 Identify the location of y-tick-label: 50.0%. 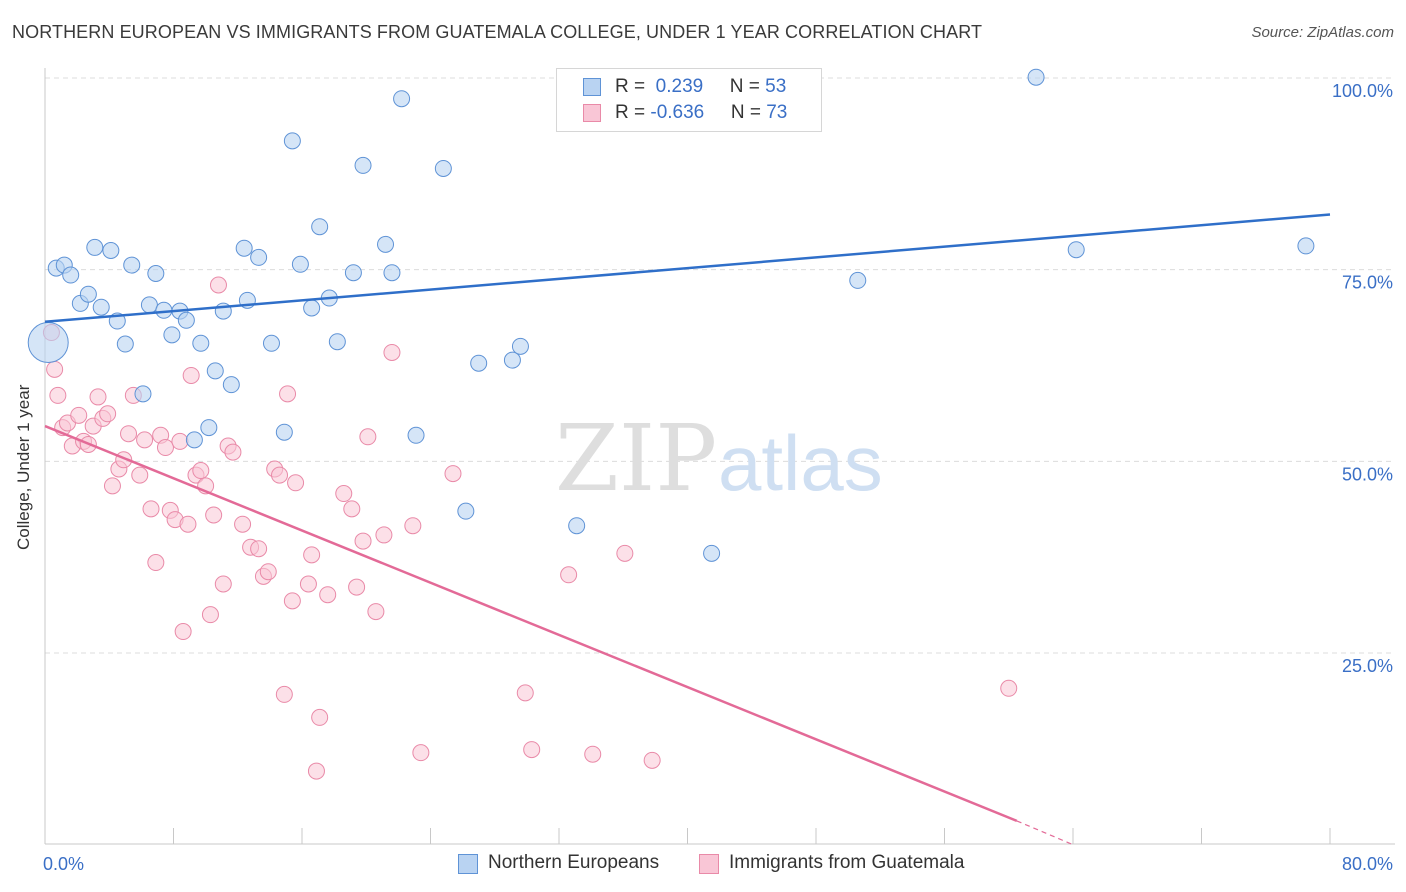
(1367, 474).